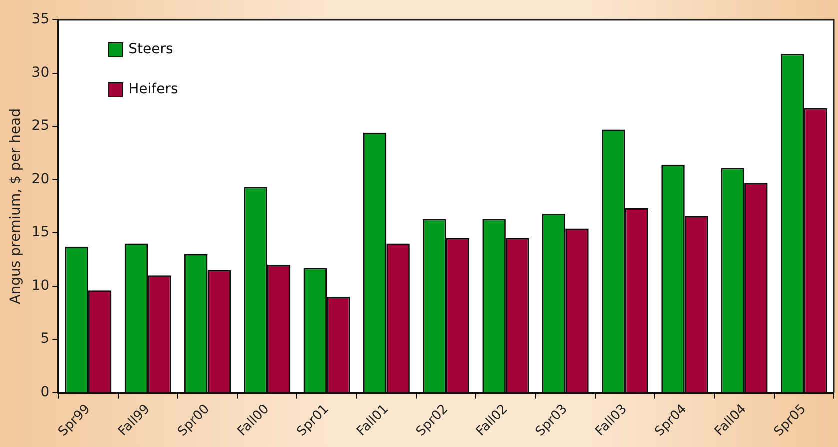  Describe the element at coordinates (41, 286) in the screenshot. I see `y-tick-label: 10` at that location.